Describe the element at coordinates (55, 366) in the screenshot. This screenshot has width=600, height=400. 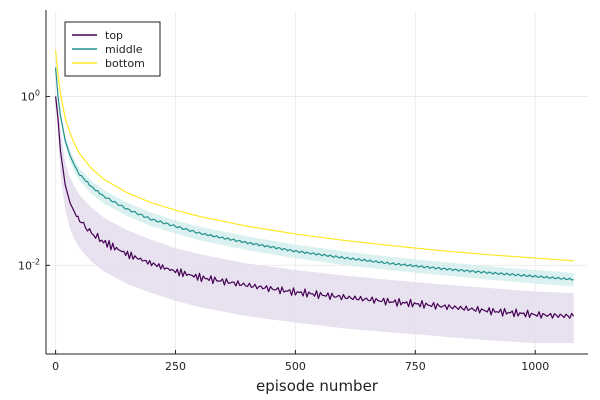
I see `x-tick-label: 0` at that location.